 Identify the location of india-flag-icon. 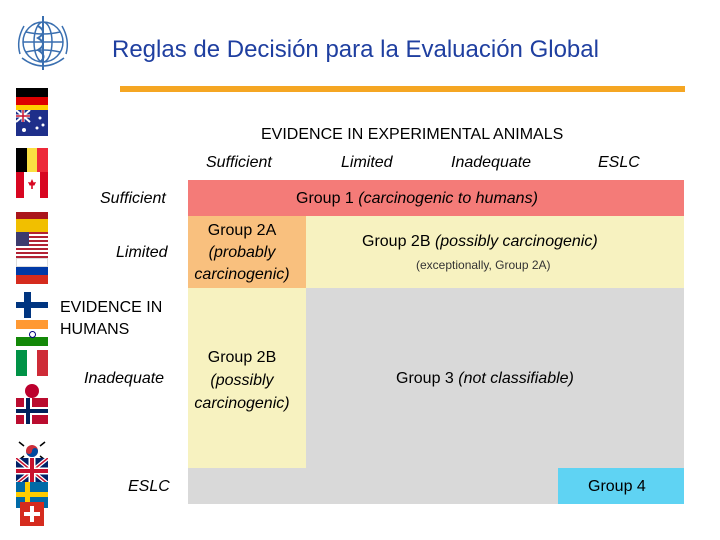
(32, 333).